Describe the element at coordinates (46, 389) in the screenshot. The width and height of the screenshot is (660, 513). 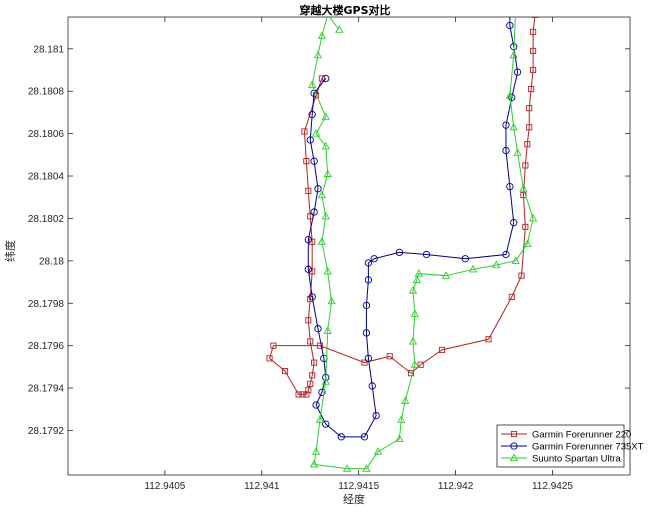
I see `y-tick-label: 28.1794` at that location.